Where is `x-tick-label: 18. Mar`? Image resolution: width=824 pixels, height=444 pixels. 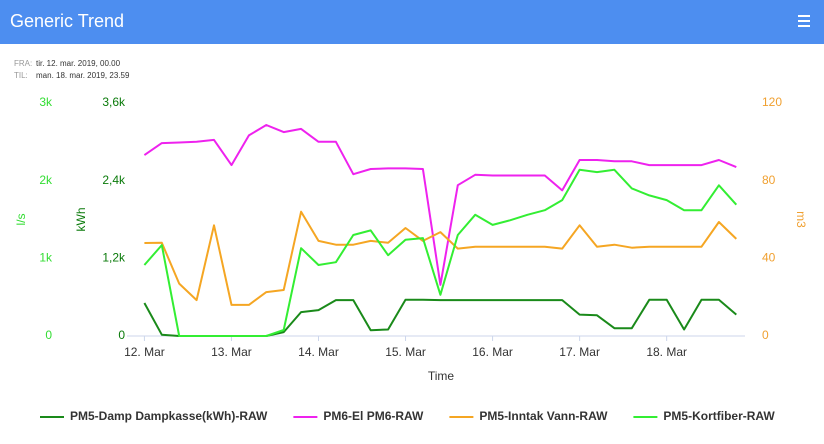
x-tick-label: 18. Mar is located at coordinates (666, 352).